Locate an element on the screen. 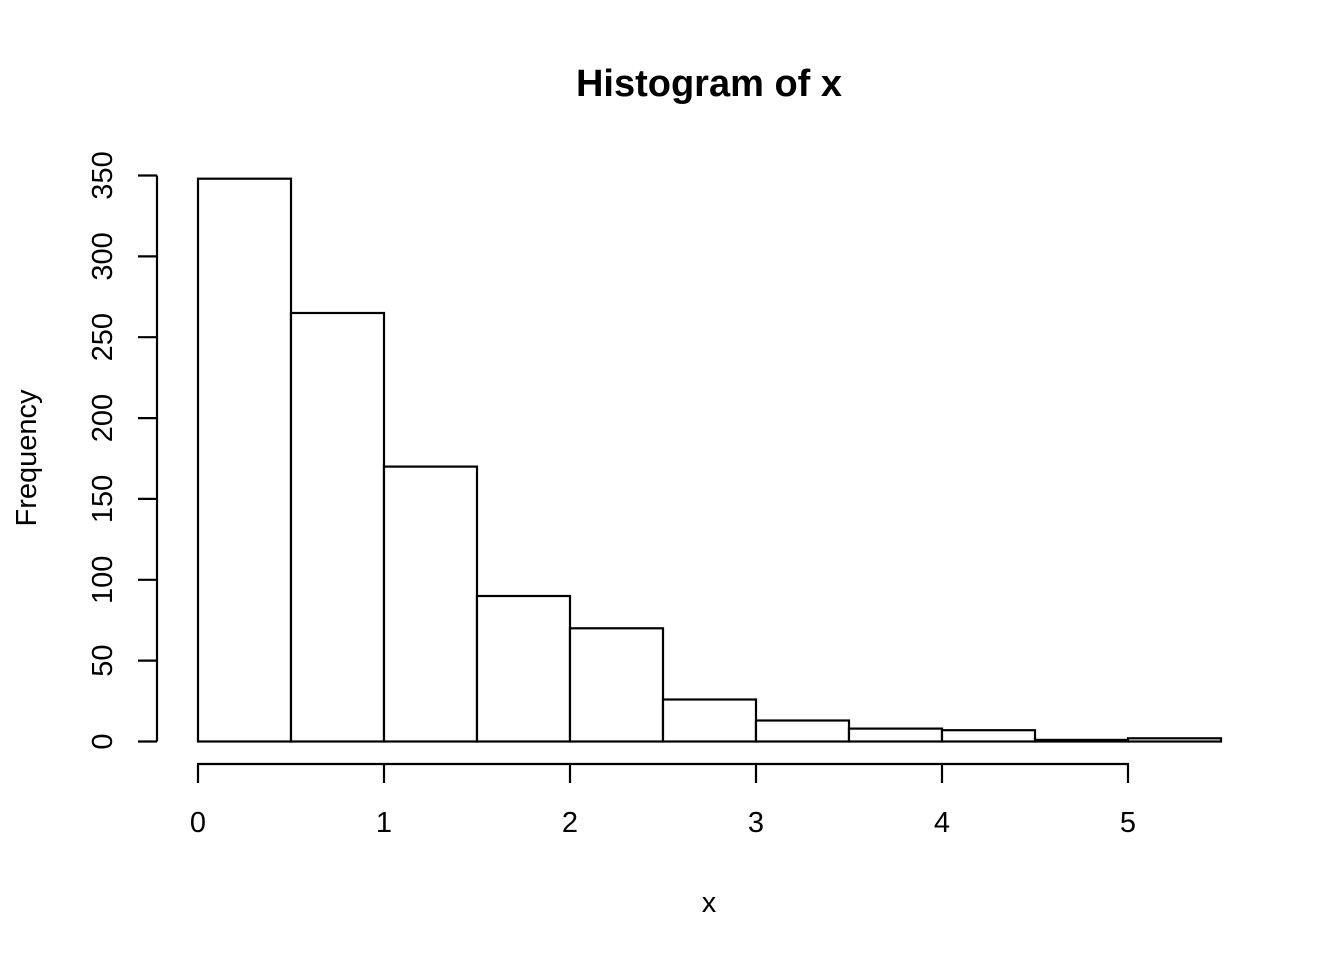 The image size is (1344, 960). x-axis-tick-label: 0 is located at coordinates (198, 823).